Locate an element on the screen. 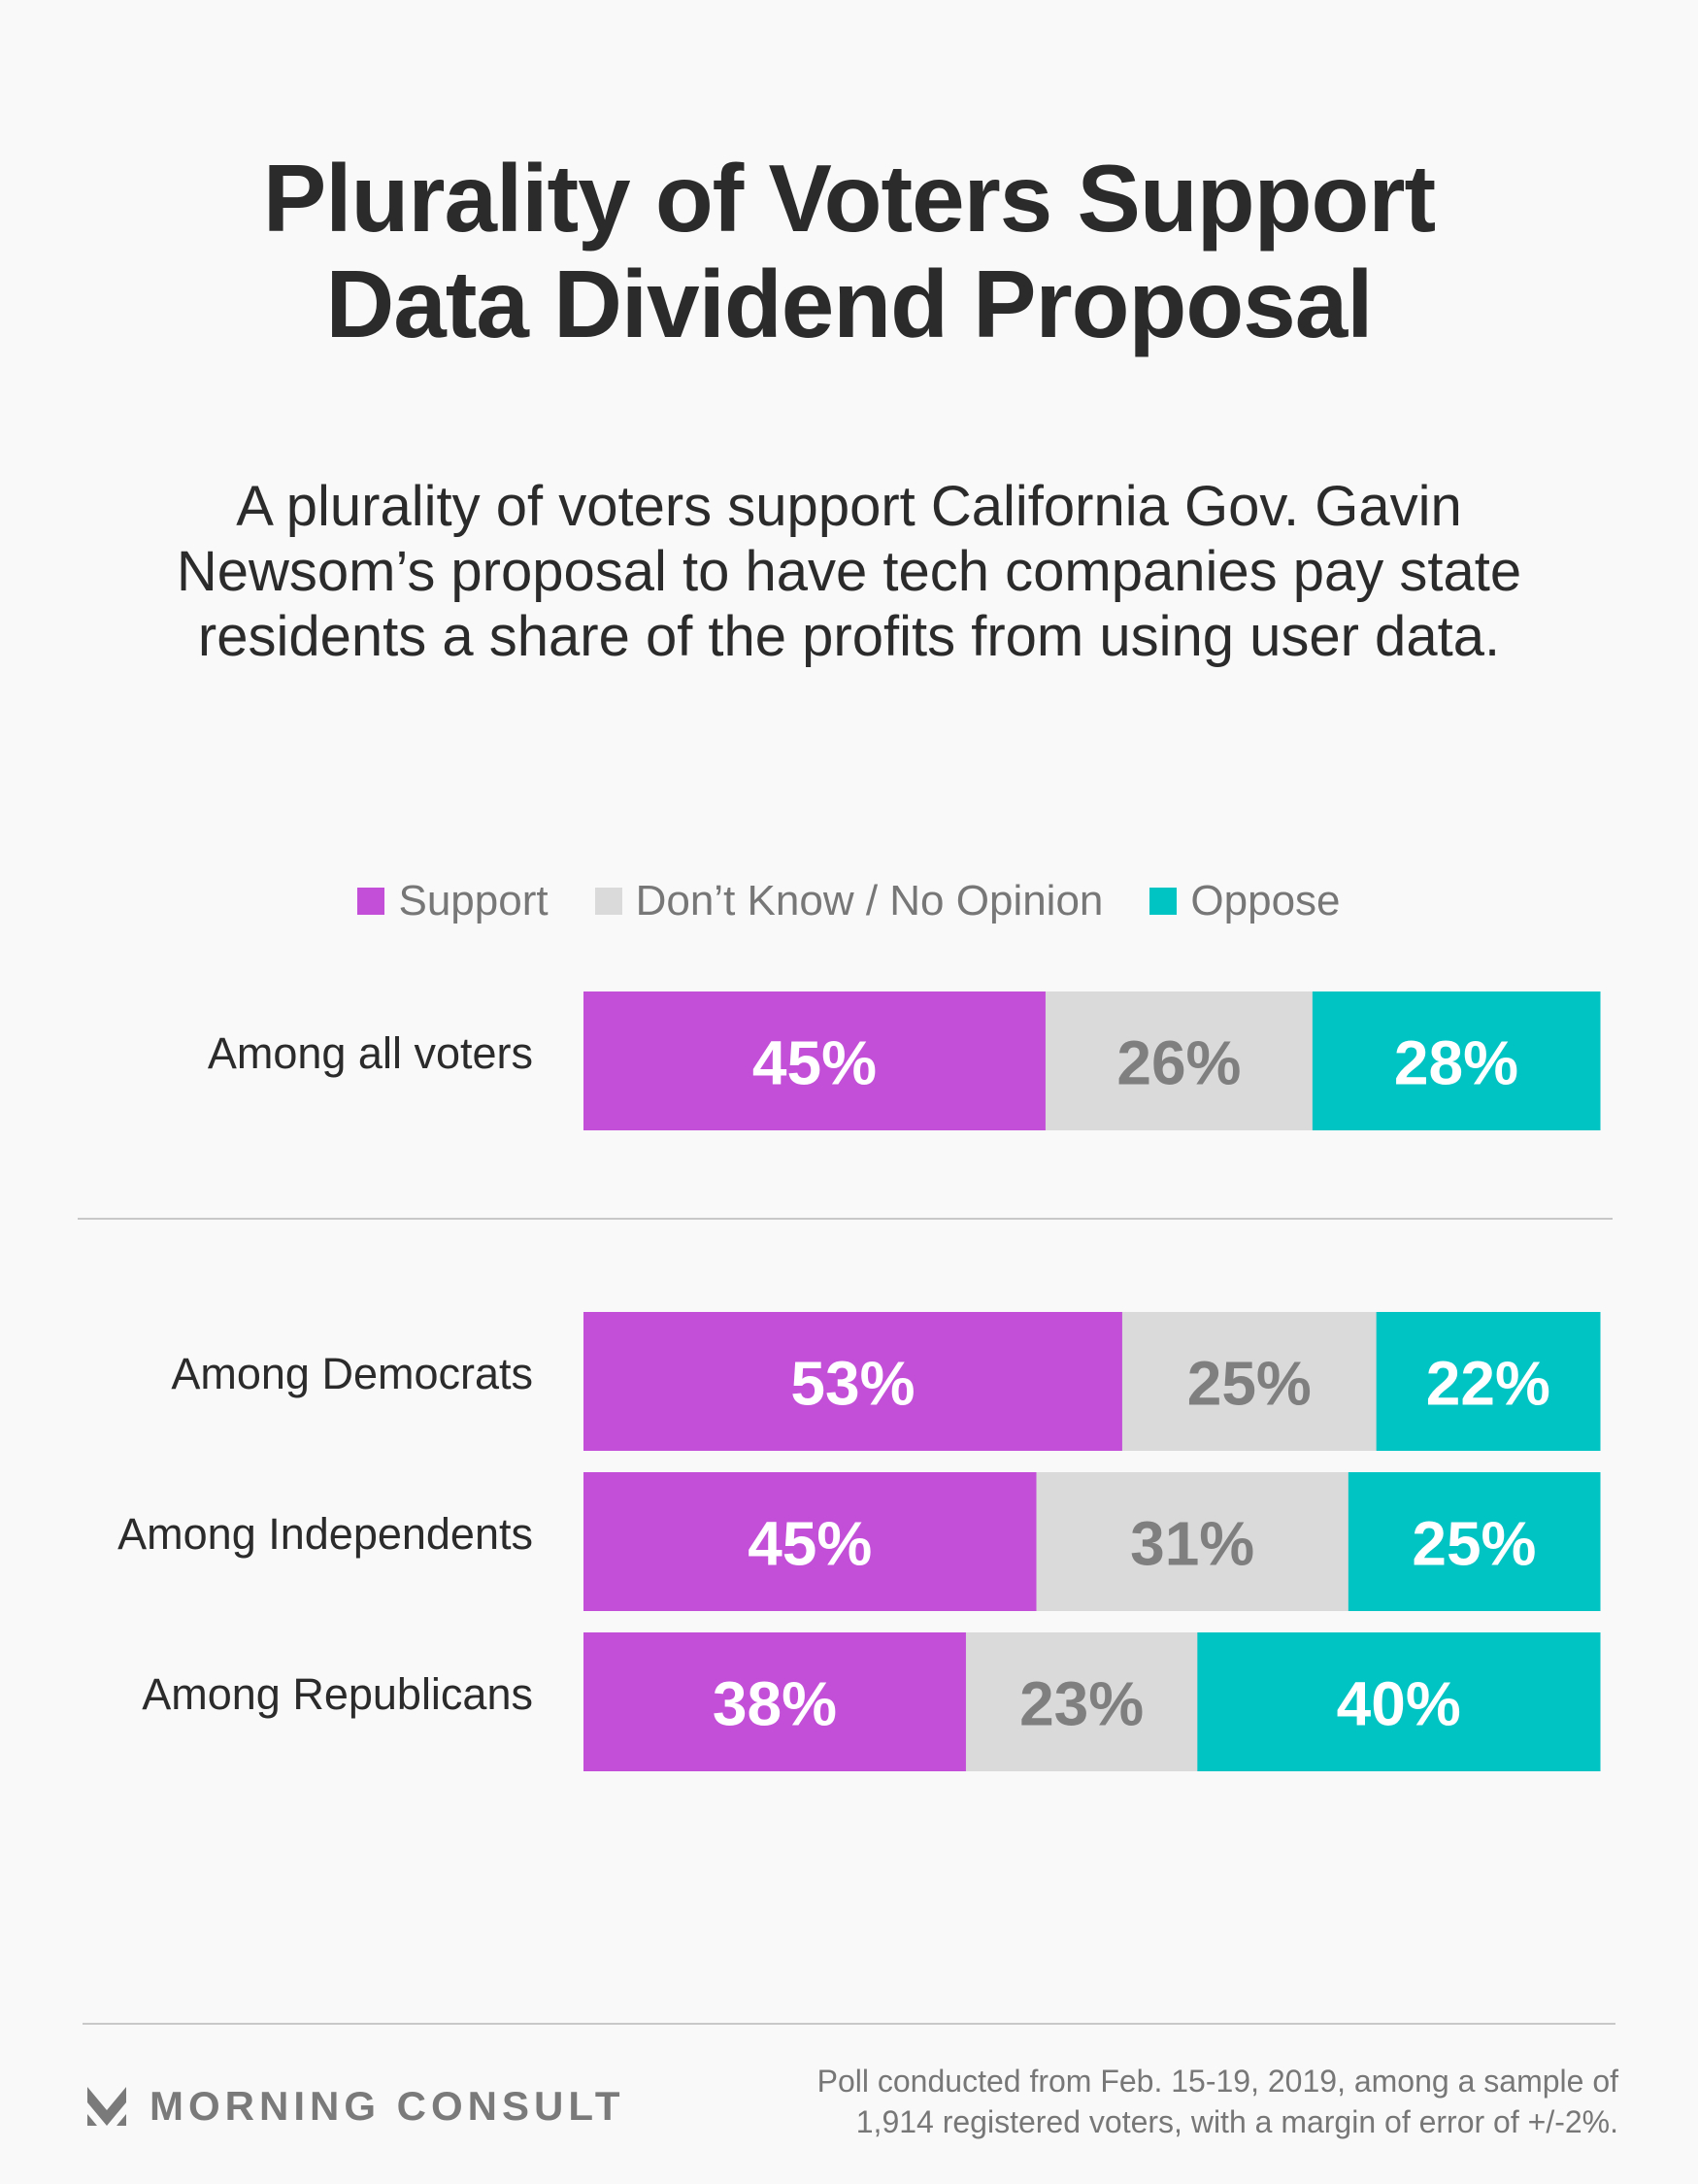 The width and height of the screenshot is (1698, 2184). value-label-oppose-republicans: 40% is located at coordinates (1399, 1704).